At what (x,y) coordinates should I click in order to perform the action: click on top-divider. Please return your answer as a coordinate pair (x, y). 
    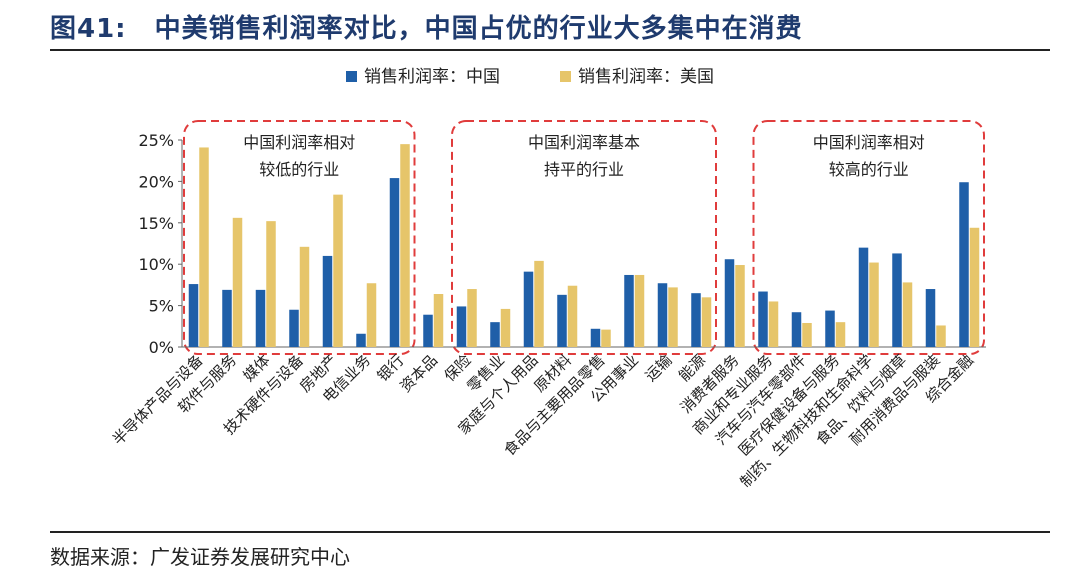
    Looking at the image, I should click on (550, 50).